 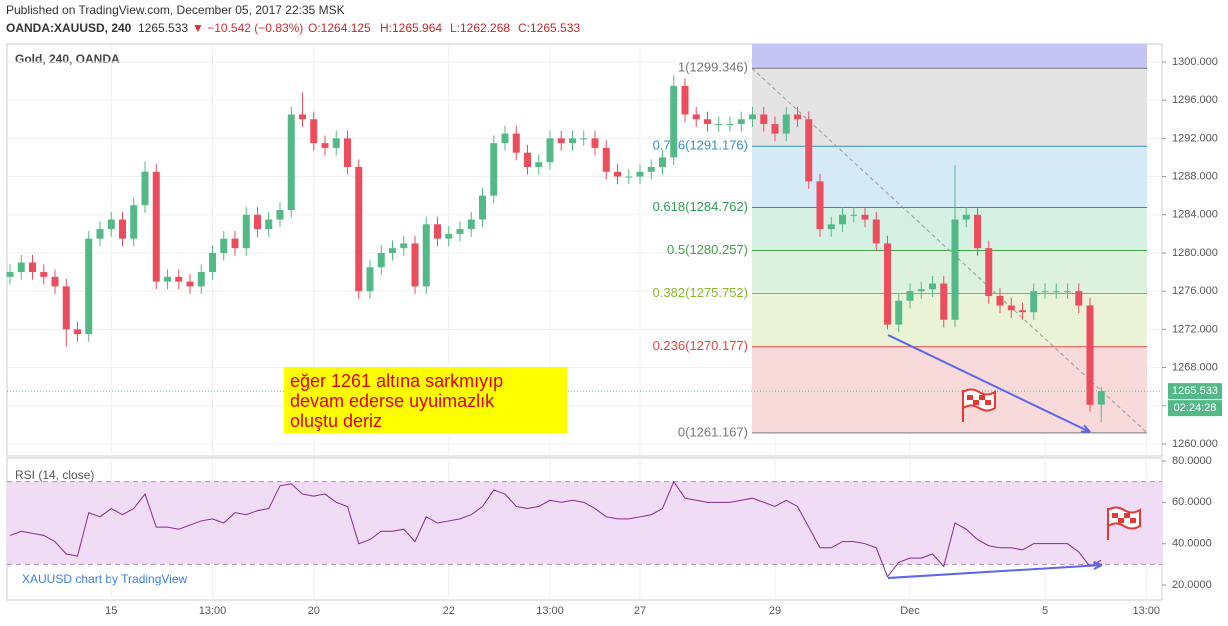 What do you see at coordinates (314, 611) in the screenshot?
I see `x-tick-label: 20` at bounding box center [314, 611].